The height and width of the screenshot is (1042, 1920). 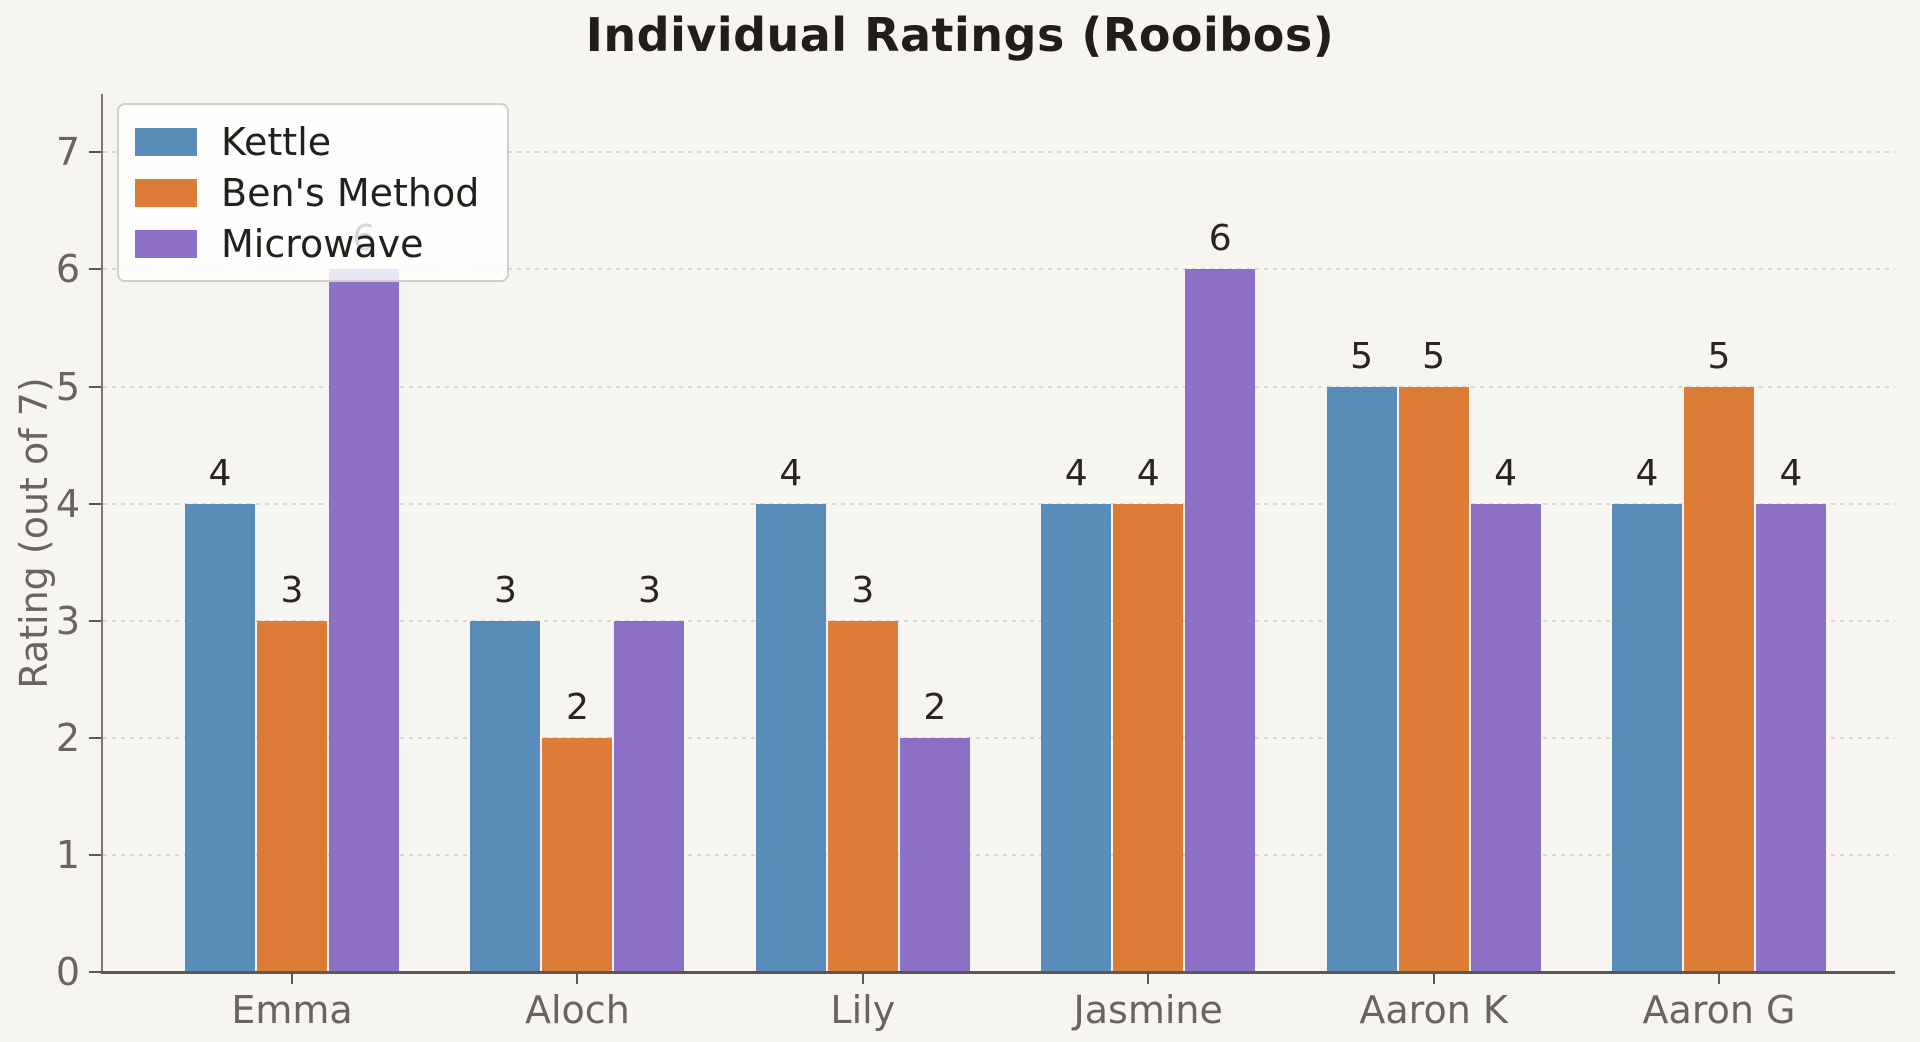 What do you see at coordinates (350, 192) in the screenshot?
I see `legend-label-bens-method: Ben's Method` at bounding box center [350, 192].